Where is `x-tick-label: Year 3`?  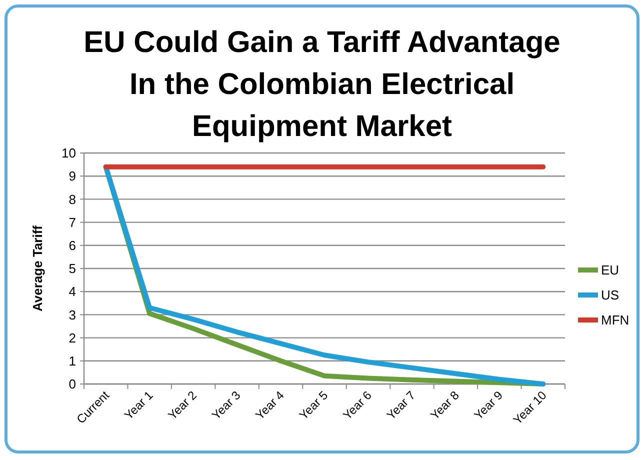
x-tick-label: Year 3 is located at coordinates (226, 405).